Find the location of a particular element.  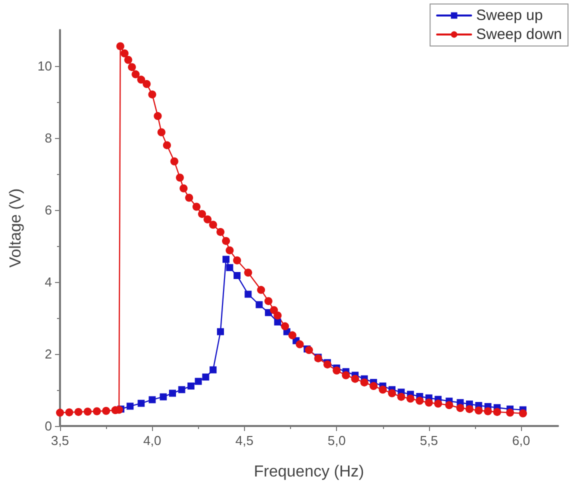

x-tick-label: 5,5 is located at coordinates (429, 440).